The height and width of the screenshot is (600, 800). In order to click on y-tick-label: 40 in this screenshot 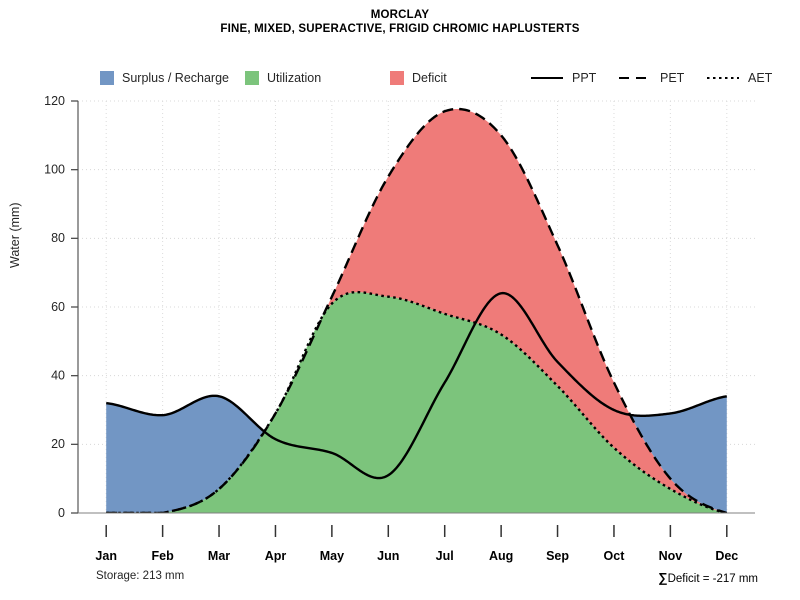, I will do `click(58, 375)`.